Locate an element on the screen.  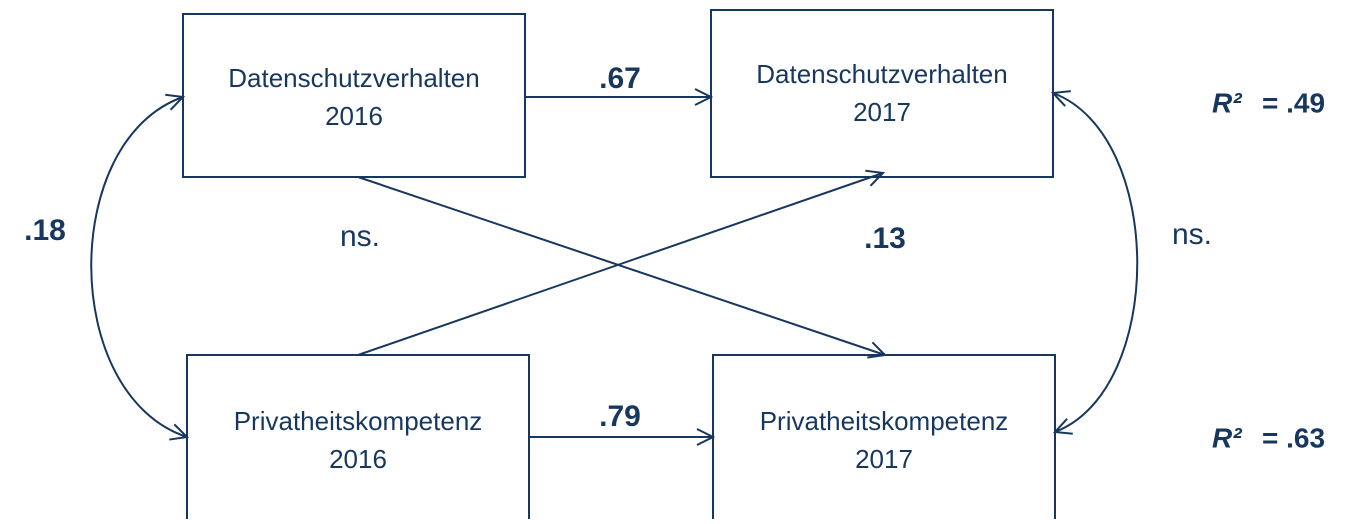
r-squared-value: = .63 is located at coordinates (1293, 437).